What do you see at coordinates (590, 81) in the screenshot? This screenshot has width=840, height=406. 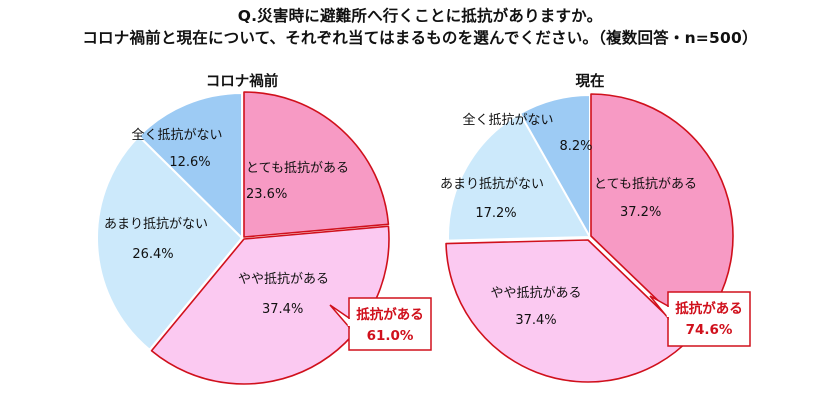 I see `chart-title: 現在` at bounding box center [590, 81].